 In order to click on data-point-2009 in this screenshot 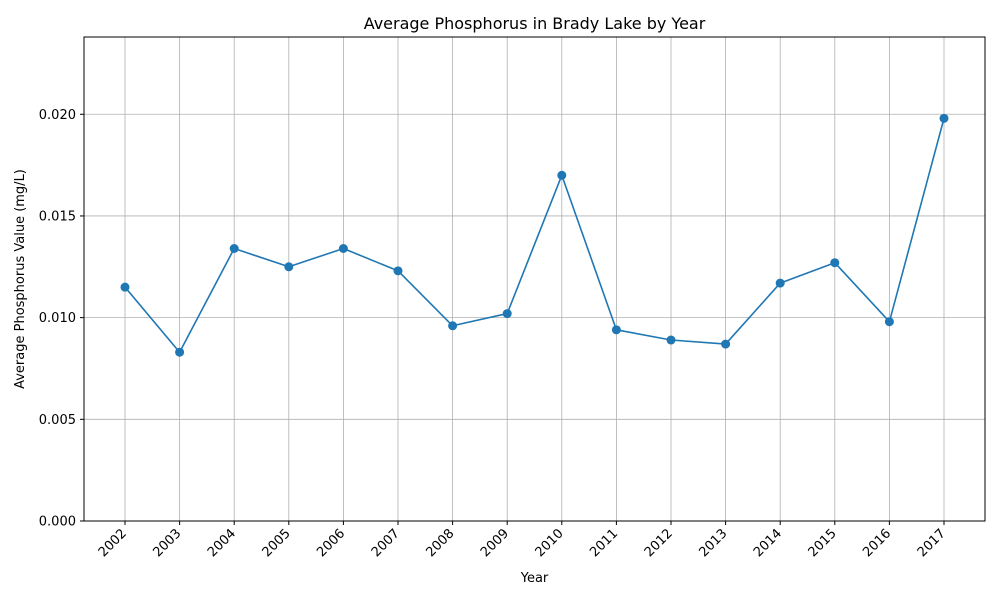, I will do `click(507, 314)`.